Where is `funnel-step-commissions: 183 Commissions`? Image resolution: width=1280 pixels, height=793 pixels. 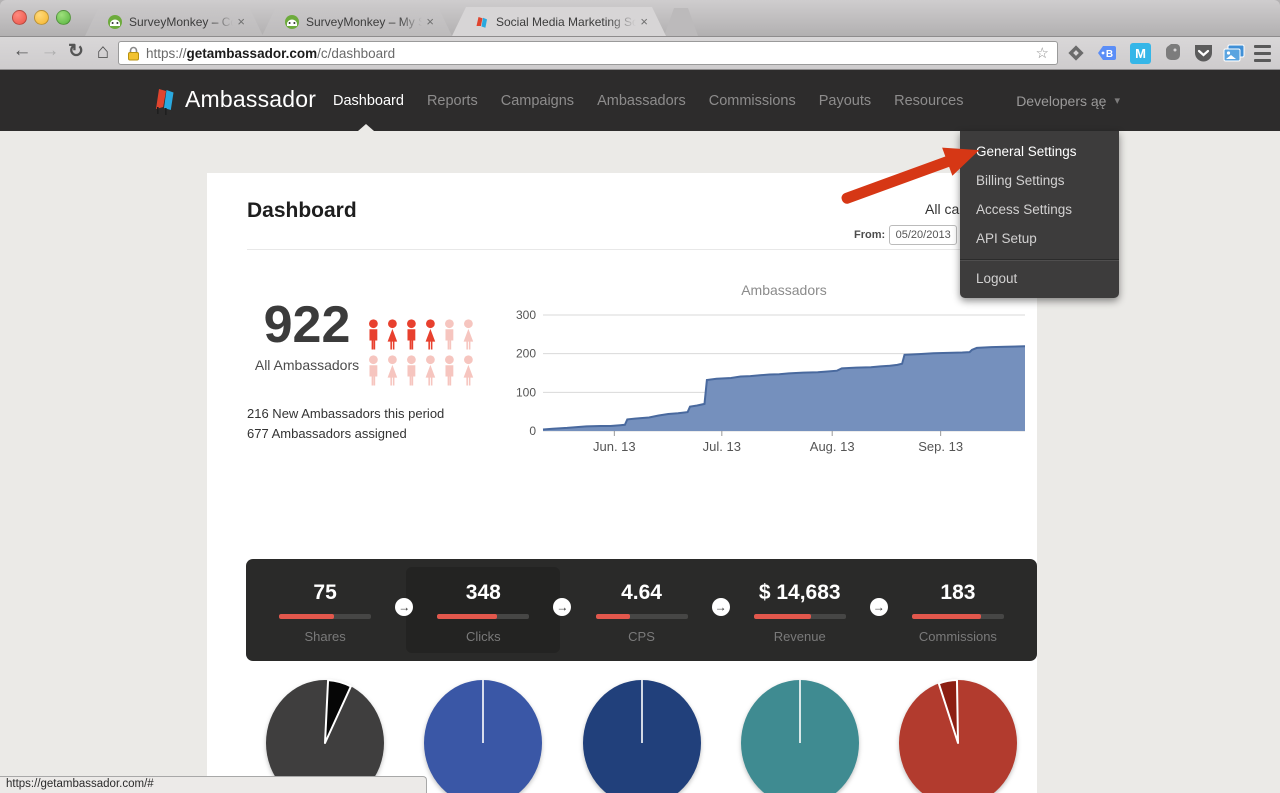
funnel-step-commissions: 183 Commissions is located at coordinates (958, 610).